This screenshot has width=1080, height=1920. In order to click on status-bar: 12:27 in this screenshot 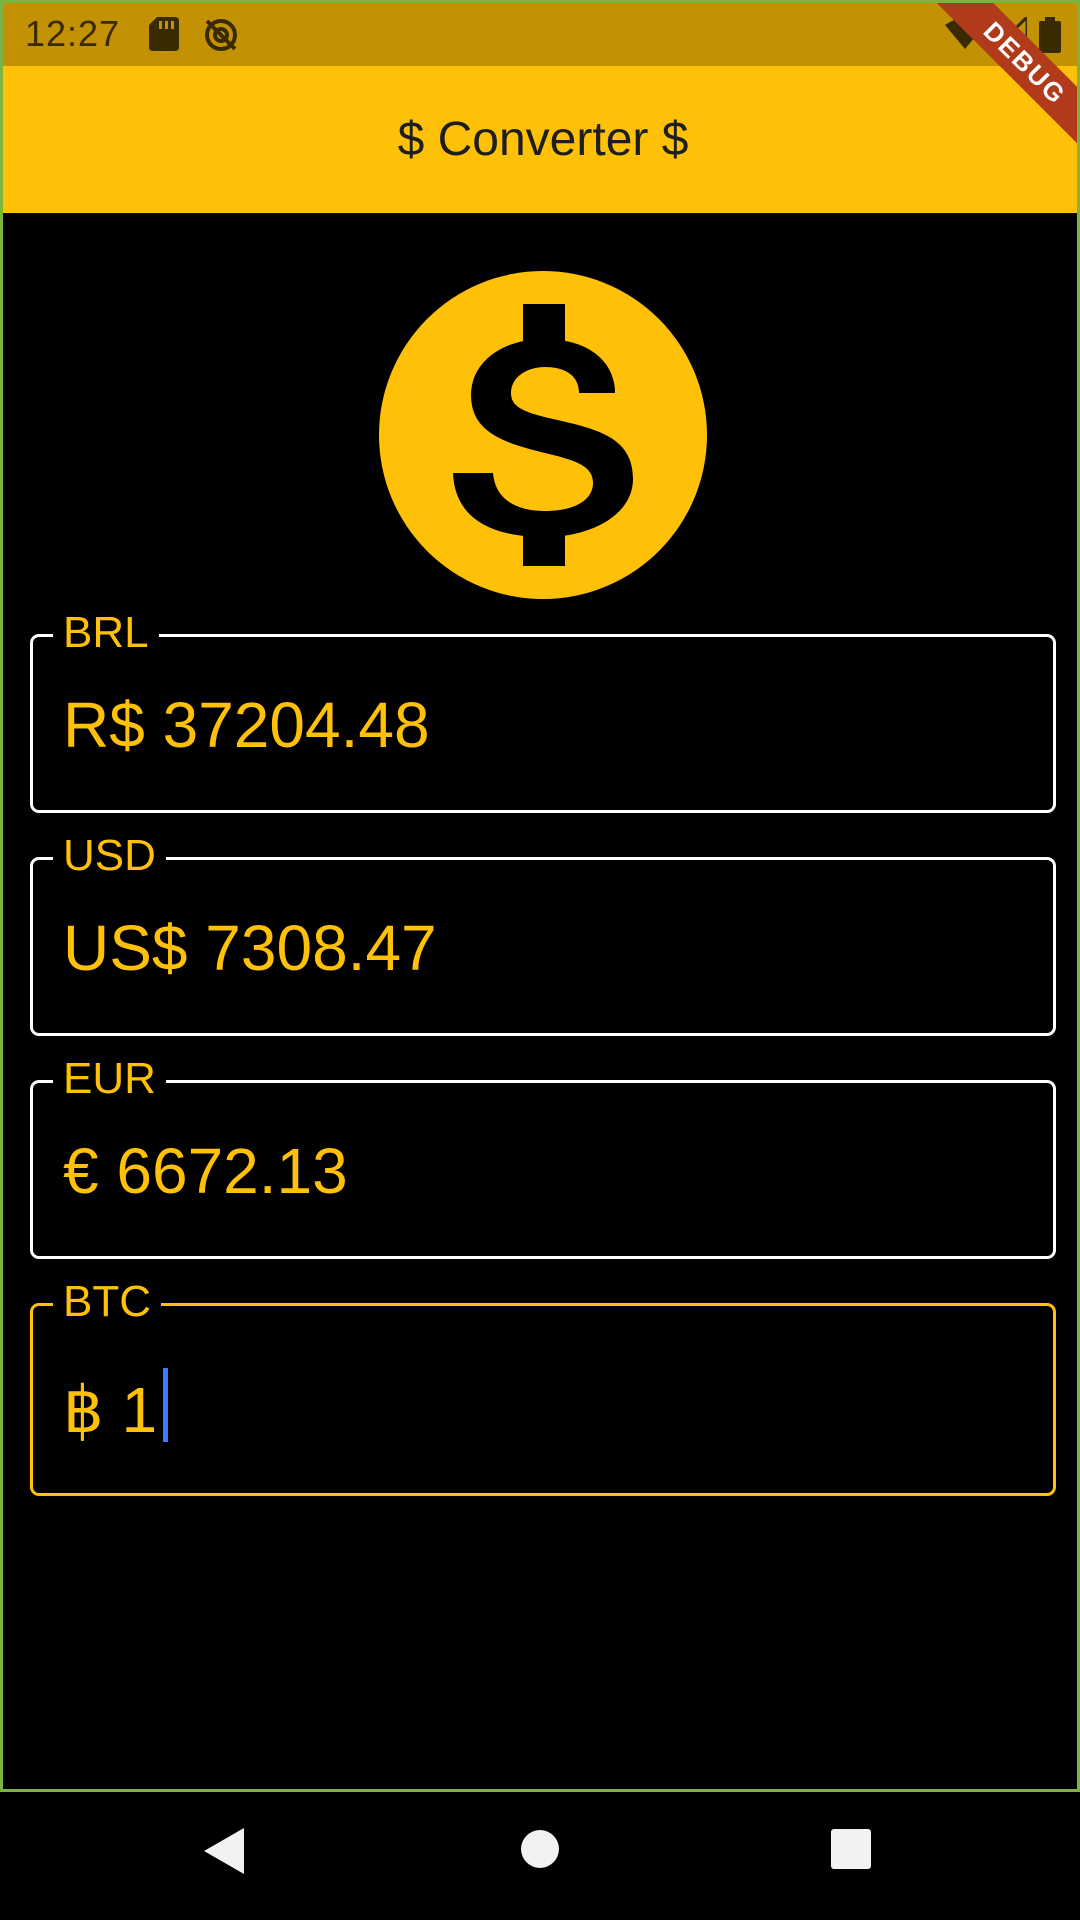, I will do `click(540, 34)`.